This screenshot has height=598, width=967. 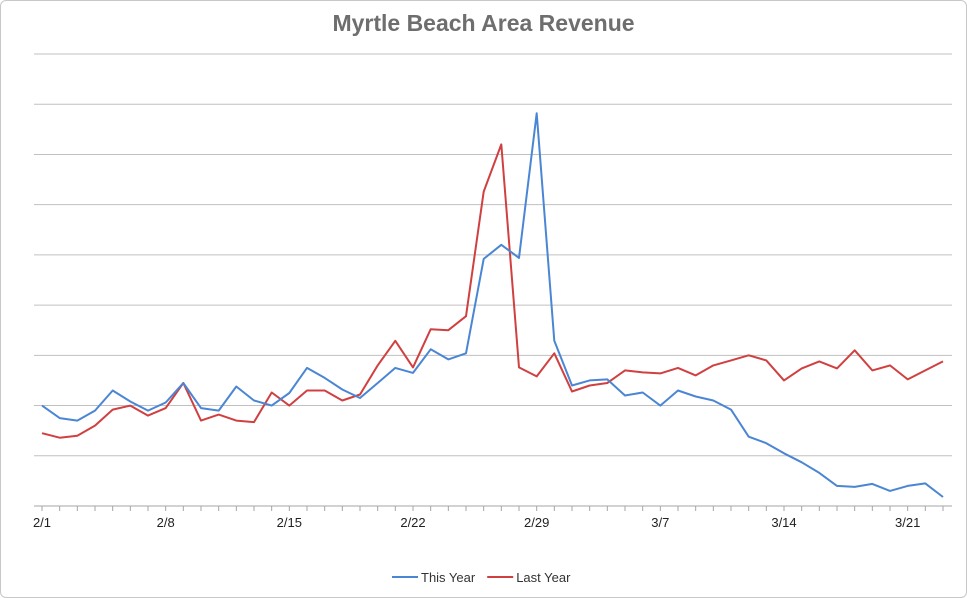 I want to click on x-tick-label: 3/21, so click(x=907, y=522).